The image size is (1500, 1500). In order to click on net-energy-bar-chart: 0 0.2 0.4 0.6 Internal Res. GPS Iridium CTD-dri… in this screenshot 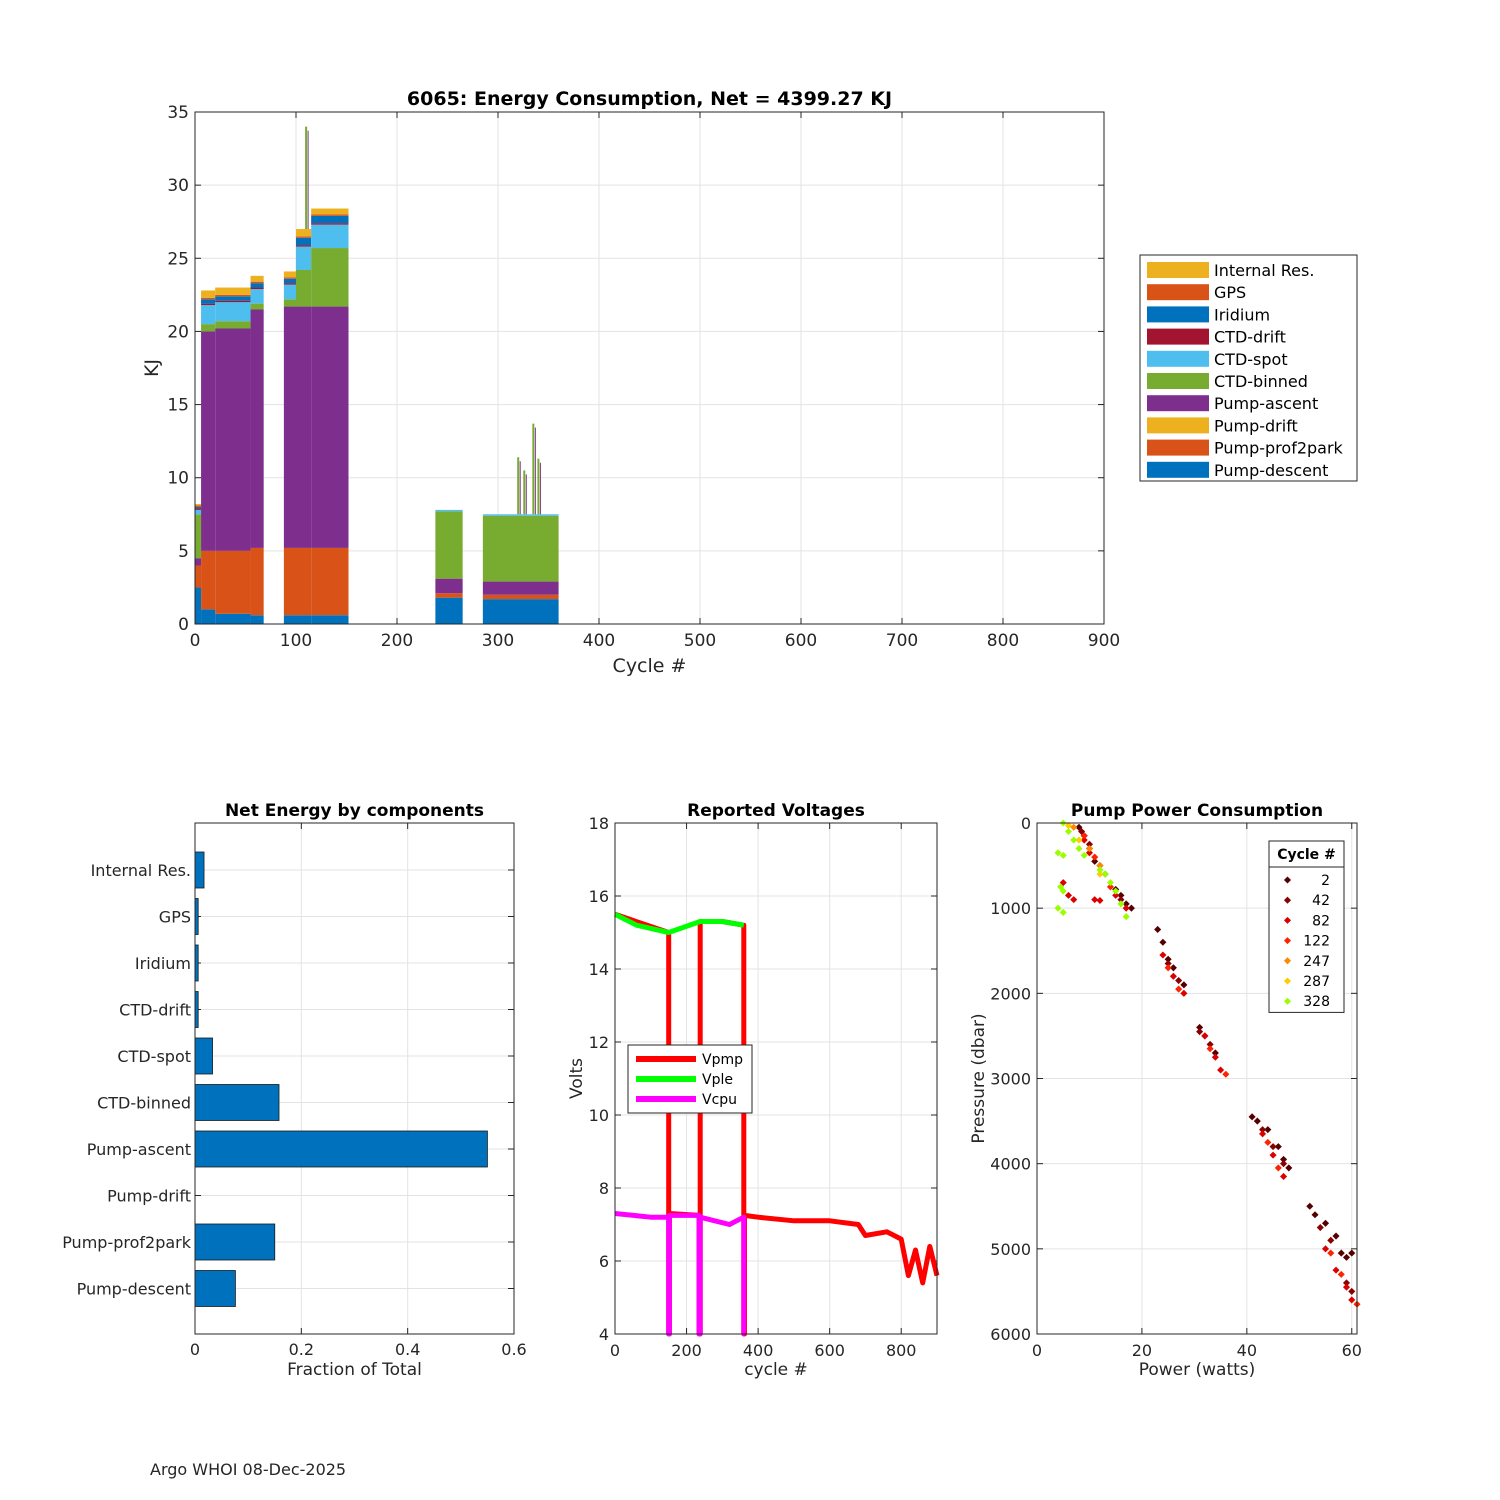, I will do `click(294, 1090)`.